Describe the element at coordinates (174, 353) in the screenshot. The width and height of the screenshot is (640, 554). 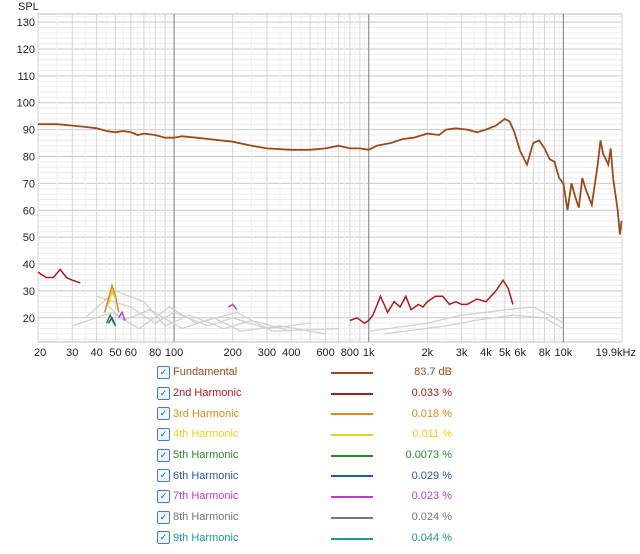
I see `x-tick-label: 100` at that location.